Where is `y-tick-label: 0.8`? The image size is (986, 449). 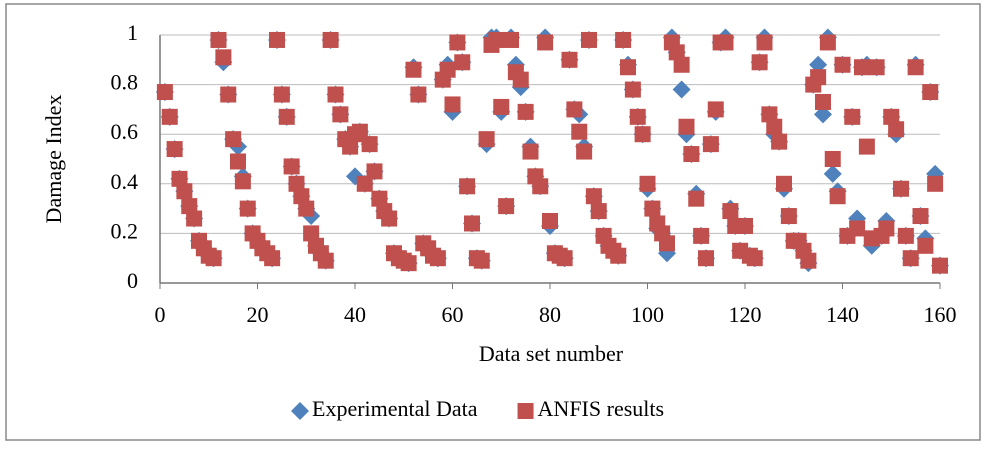
y-tick-label: 0.8 is located at coordinates (125, 82).